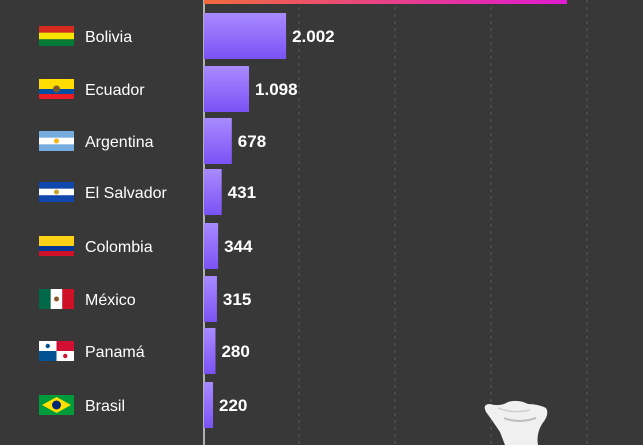 The width and height of the screenshot is (643, 445). Describe the element at coordinates (168, 89) in the screenshot. I see `chart-row: Ecuador 1.098` at that location.